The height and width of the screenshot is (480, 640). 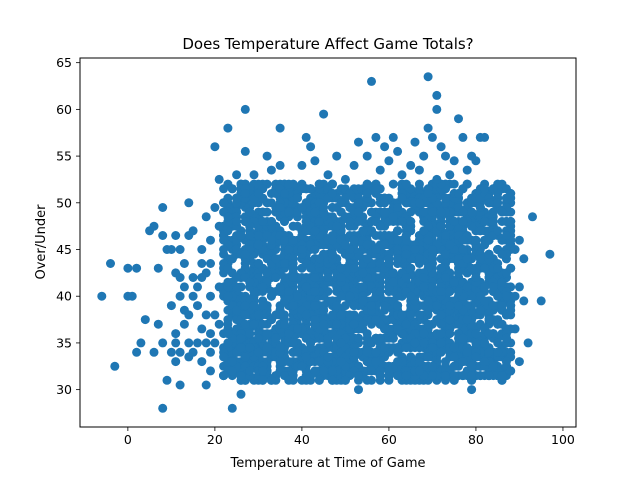 I want to click on x-axis-label: Temperature at Time of Game, so click(x=328, y=463).